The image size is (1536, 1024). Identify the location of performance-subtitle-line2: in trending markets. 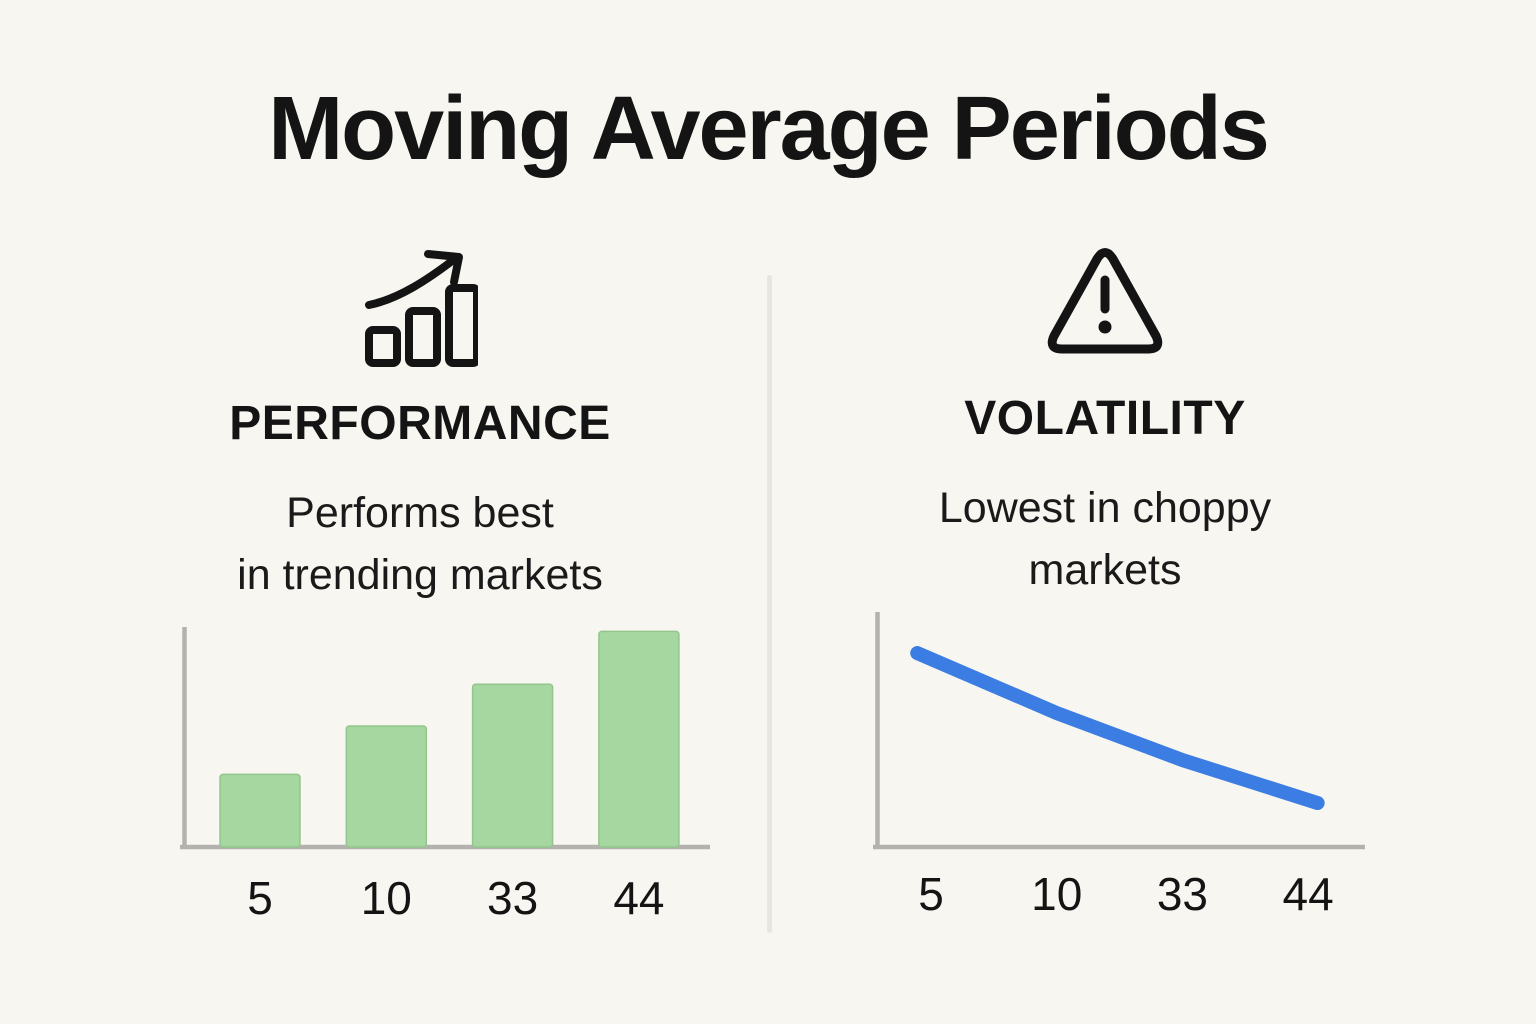
(420, 575).